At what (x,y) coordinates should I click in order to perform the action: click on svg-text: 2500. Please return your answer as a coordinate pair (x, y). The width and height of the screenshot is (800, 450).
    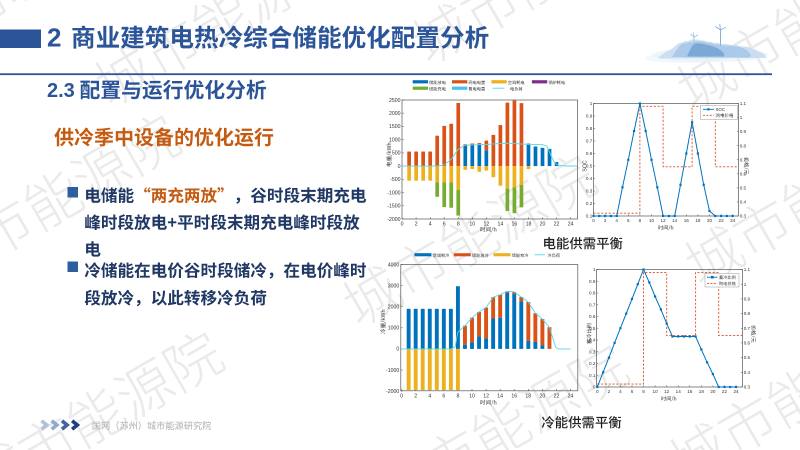
    Looking at the image, I should click on (395, 101).